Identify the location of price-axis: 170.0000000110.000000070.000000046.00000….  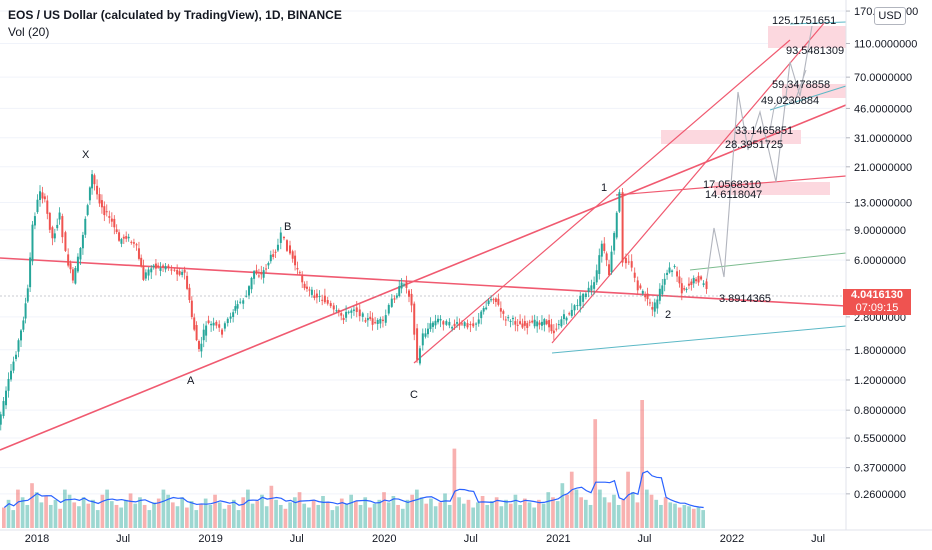
(881, 265).